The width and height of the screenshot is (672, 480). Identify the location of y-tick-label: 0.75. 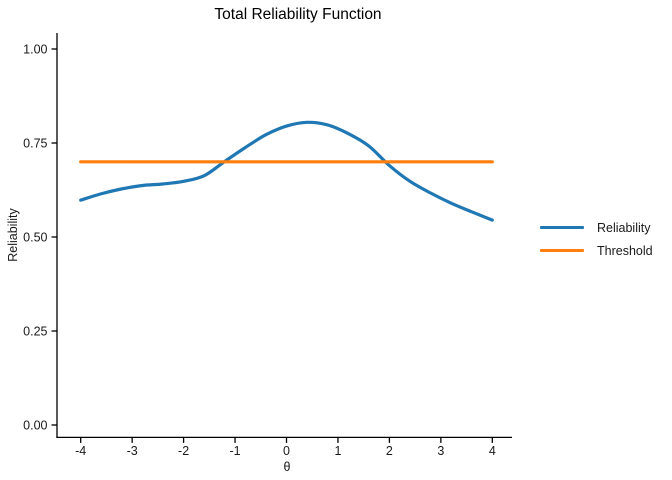
(35, 143).